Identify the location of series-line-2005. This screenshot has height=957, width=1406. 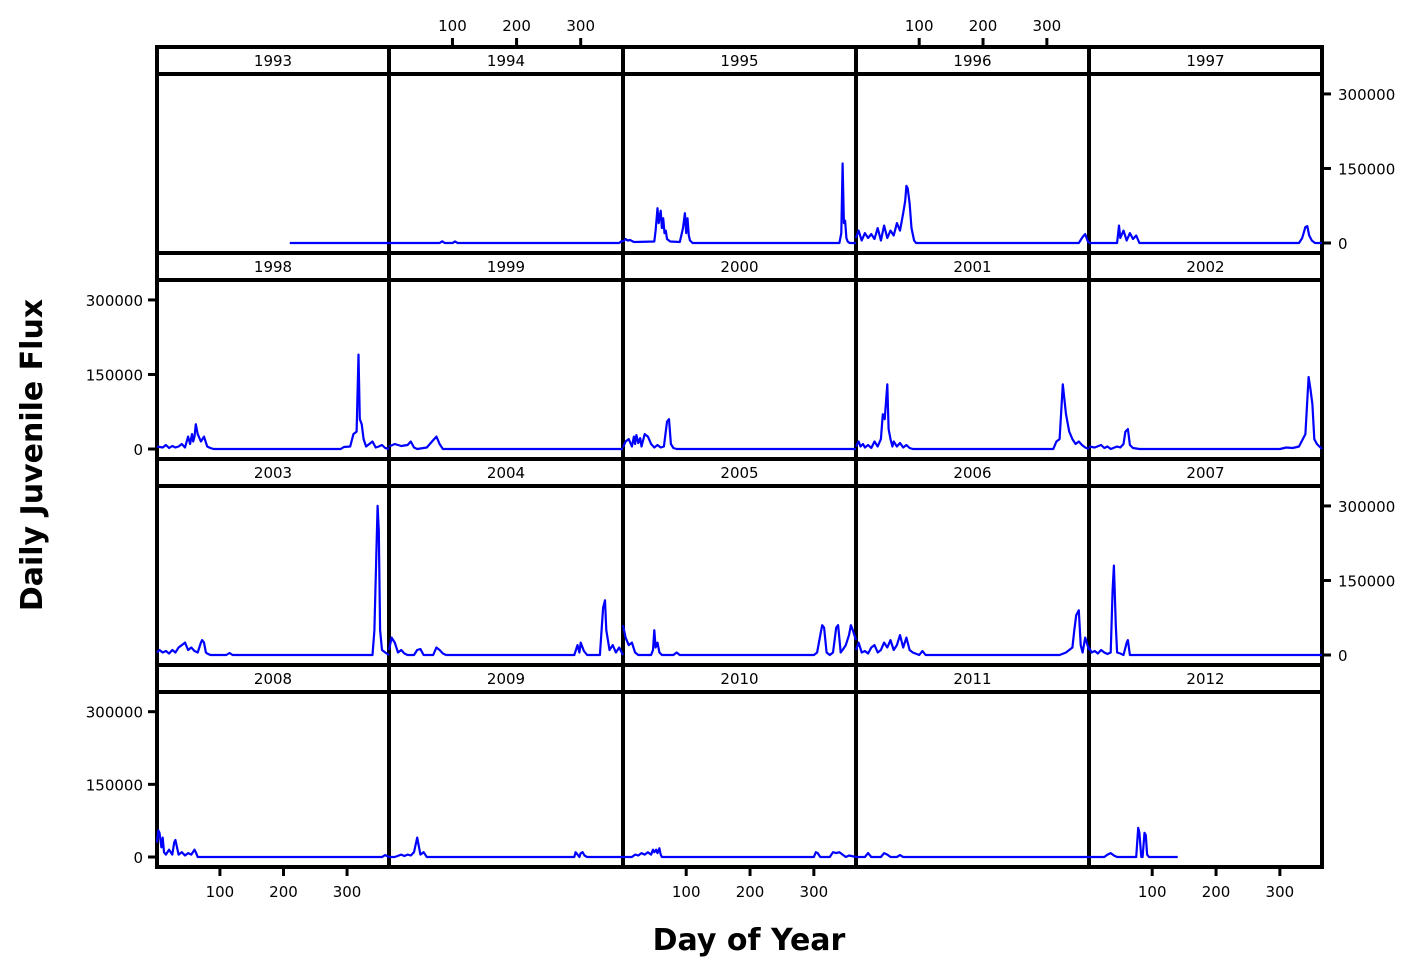
(739, 640).